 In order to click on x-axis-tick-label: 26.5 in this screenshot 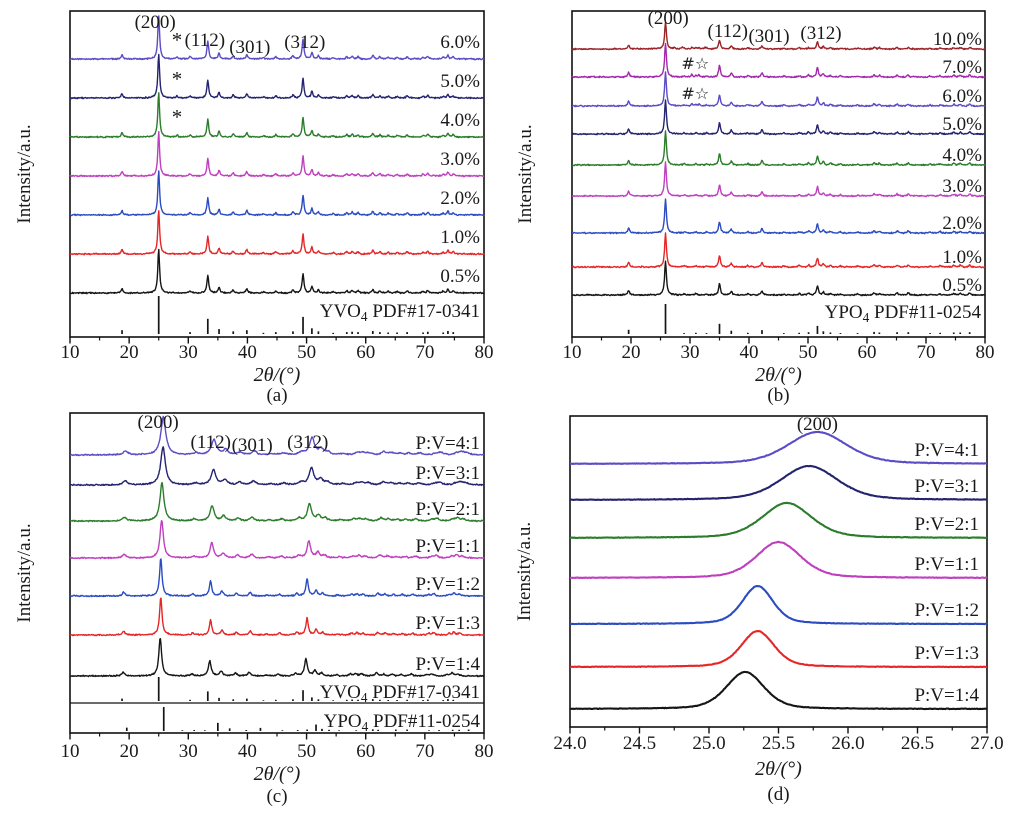, I will do `click(917, 743)`.